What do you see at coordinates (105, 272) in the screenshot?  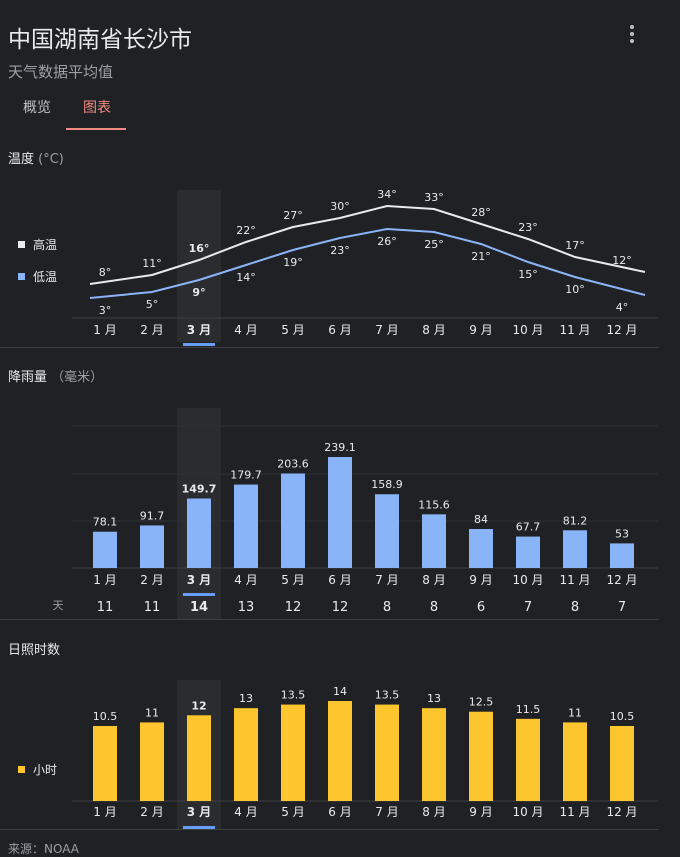 I see `high-temp-label: 8°` at bounding box center [105, 272].